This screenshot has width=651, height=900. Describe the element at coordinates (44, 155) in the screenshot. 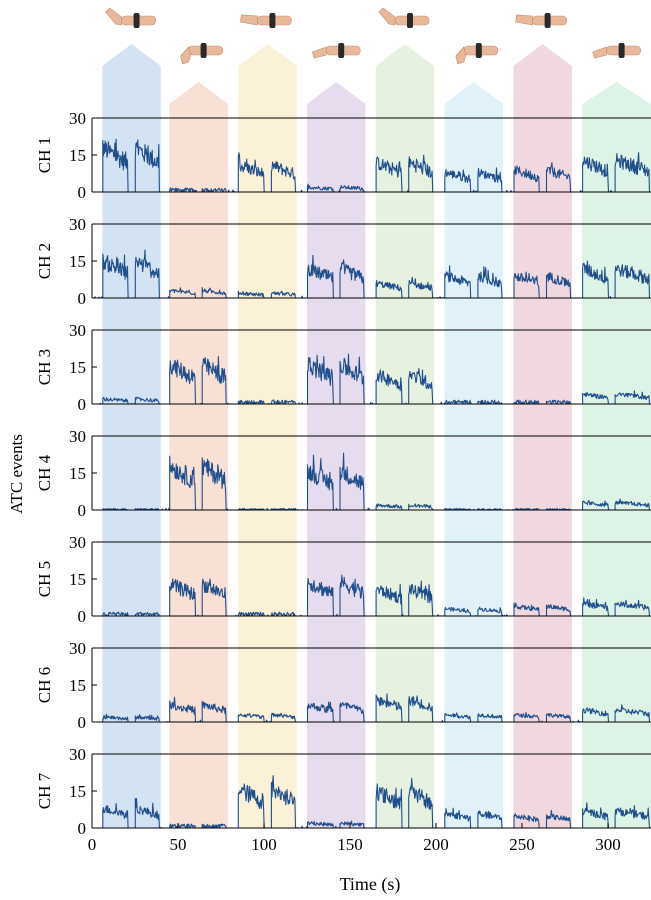

I see `channel-label: CH 1` at that location.